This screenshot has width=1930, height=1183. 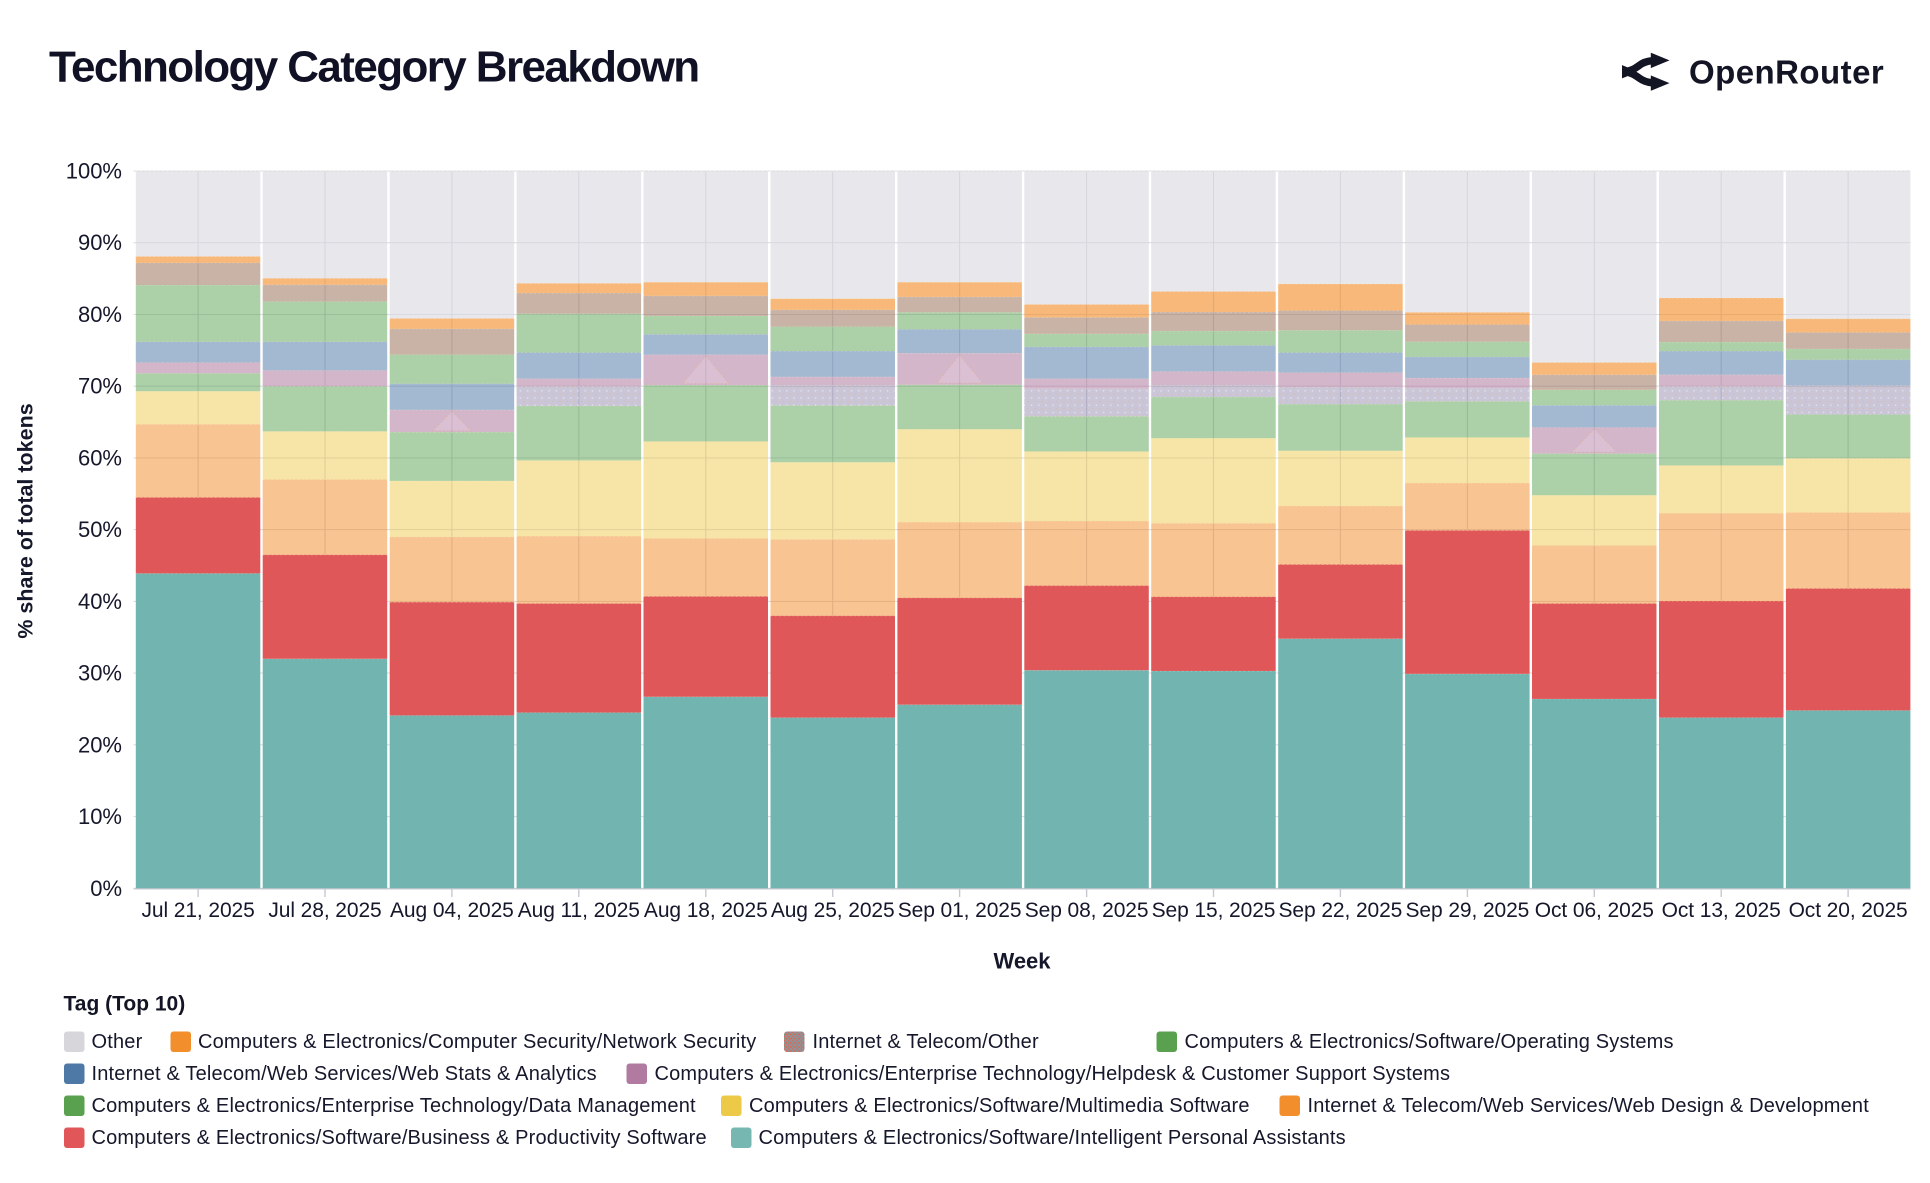 What do you see at coordinates (926, 1042) in the screenshot?
I see `svg-text: Internet & Telecom/Other` at bounding box center [926, 1042].